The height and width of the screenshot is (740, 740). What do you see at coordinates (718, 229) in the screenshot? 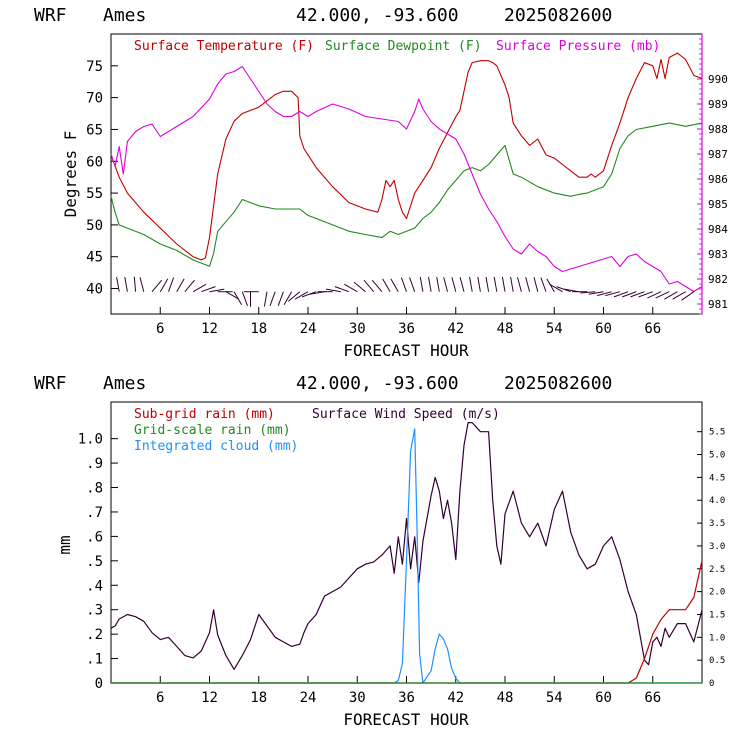
I see `right-tick-label: 984` at bounding box center [718, 229].